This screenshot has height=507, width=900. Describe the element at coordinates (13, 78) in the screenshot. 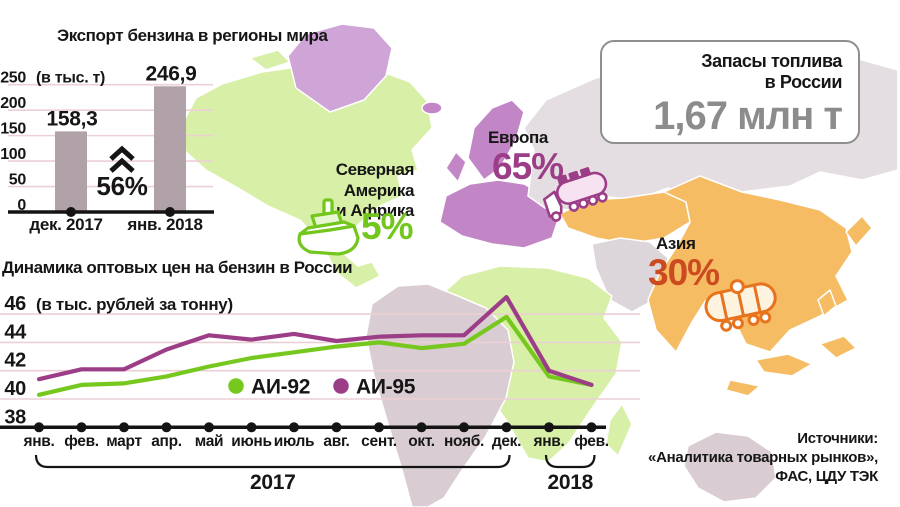

I see `y-tick-label: 250` at that location.